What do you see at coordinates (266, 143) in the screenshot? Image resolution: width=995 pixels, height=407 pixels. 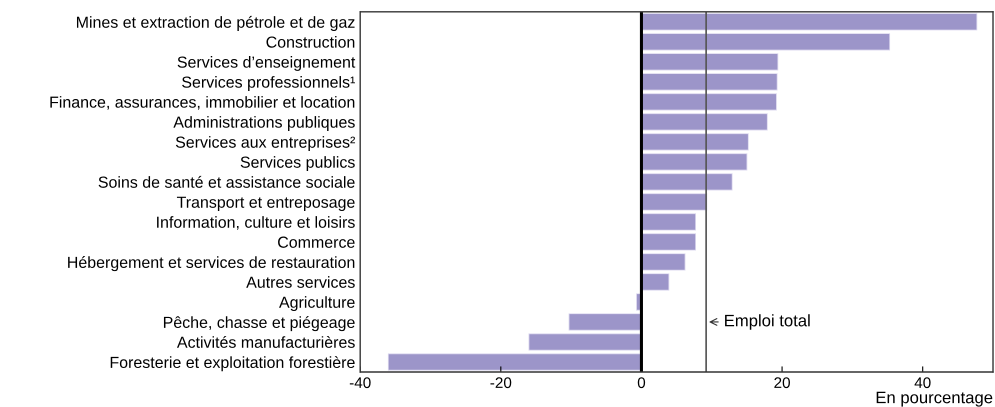 I see `y-tick-label: Services aux entreprises²` at bounding box center [266, 143].